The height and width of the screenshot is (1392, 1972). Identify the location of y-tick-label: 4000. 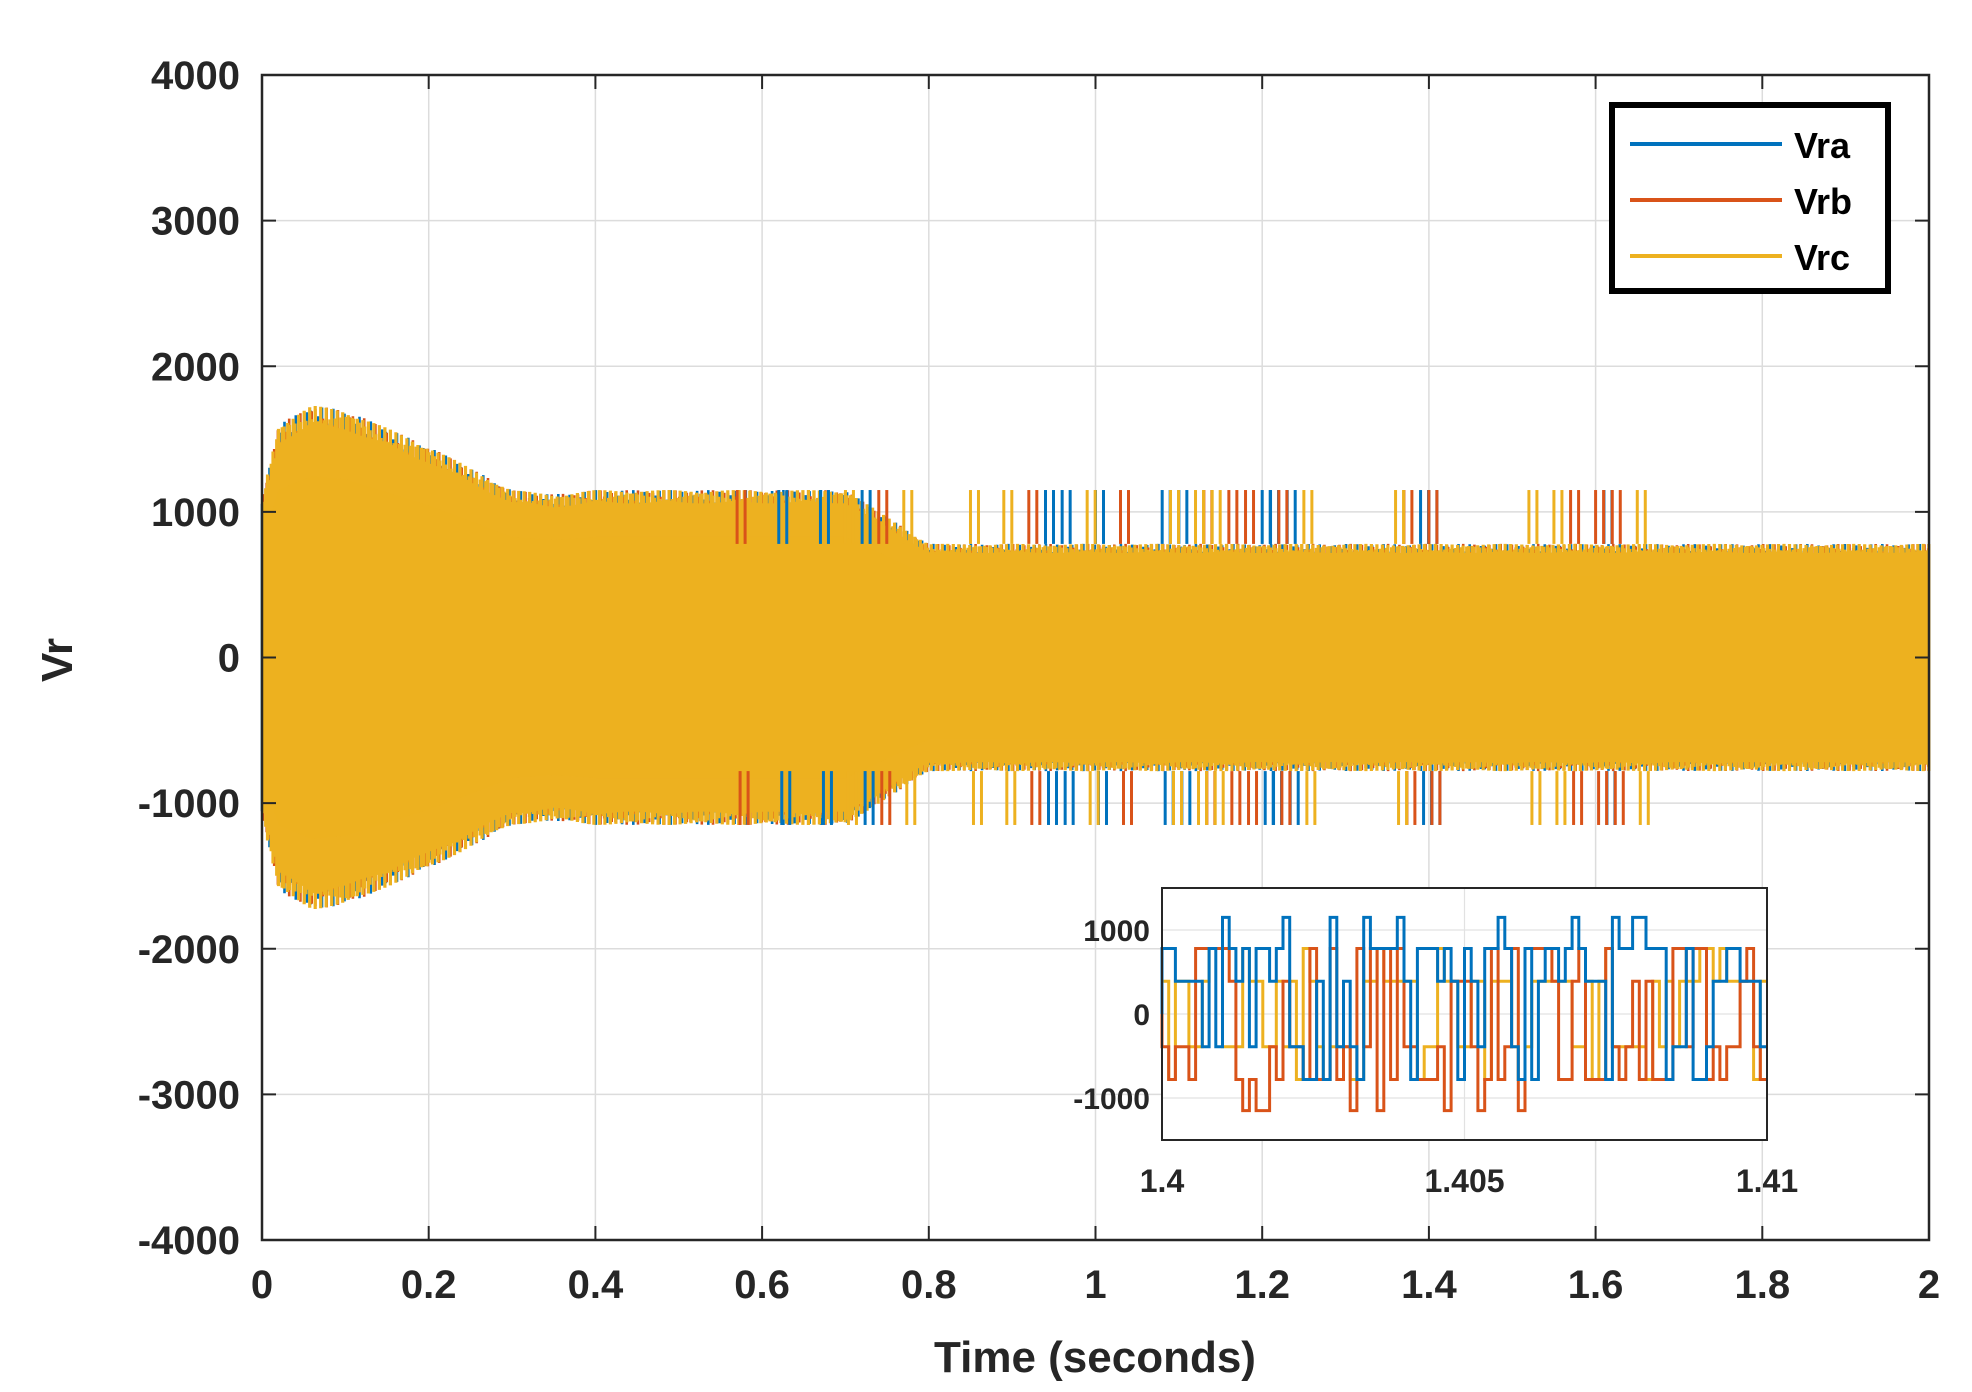
(195, 76).